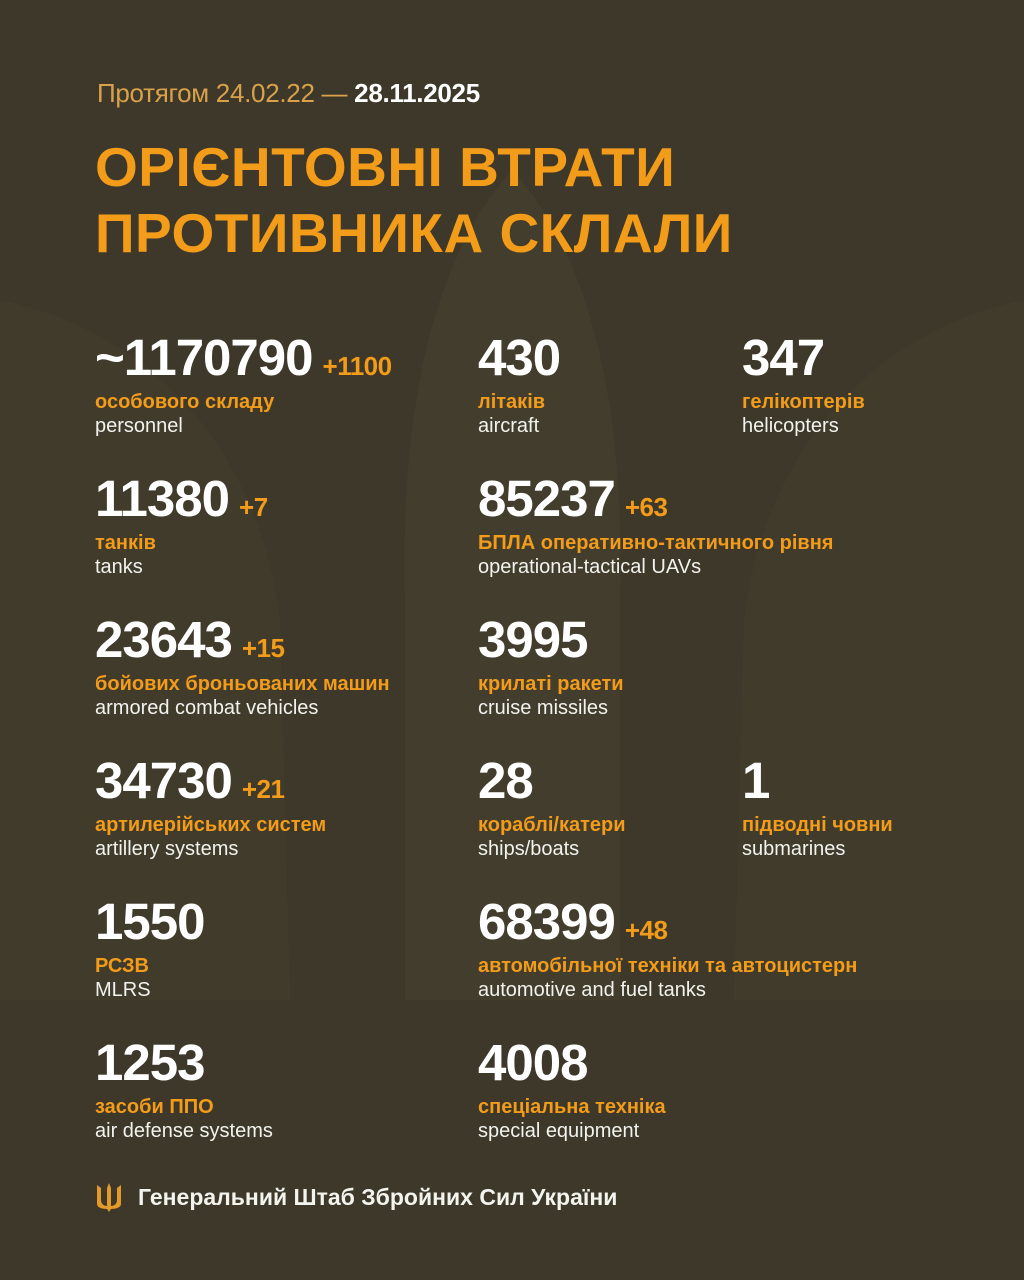 Image resolution: width=1024 pixels, height=1280 pixels. I want to click on stat-value: ~1170790, so click(204, 357).